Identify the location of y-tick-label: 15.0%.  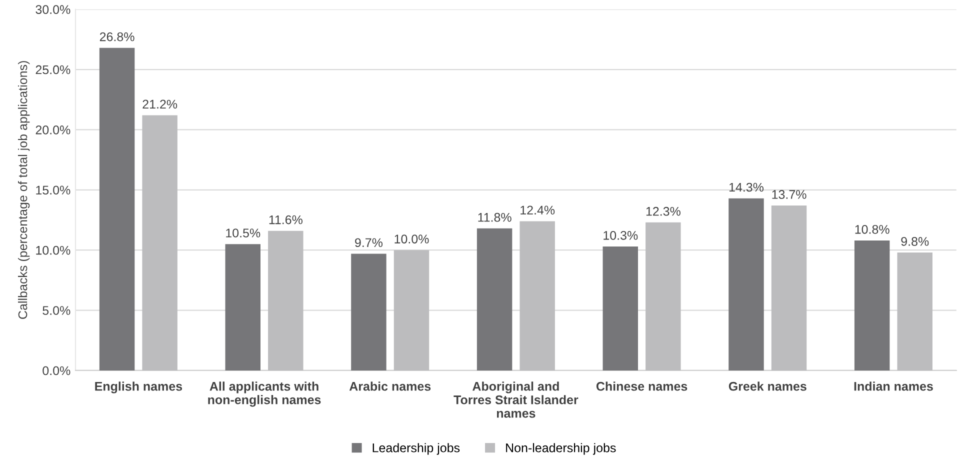
(53, 190).